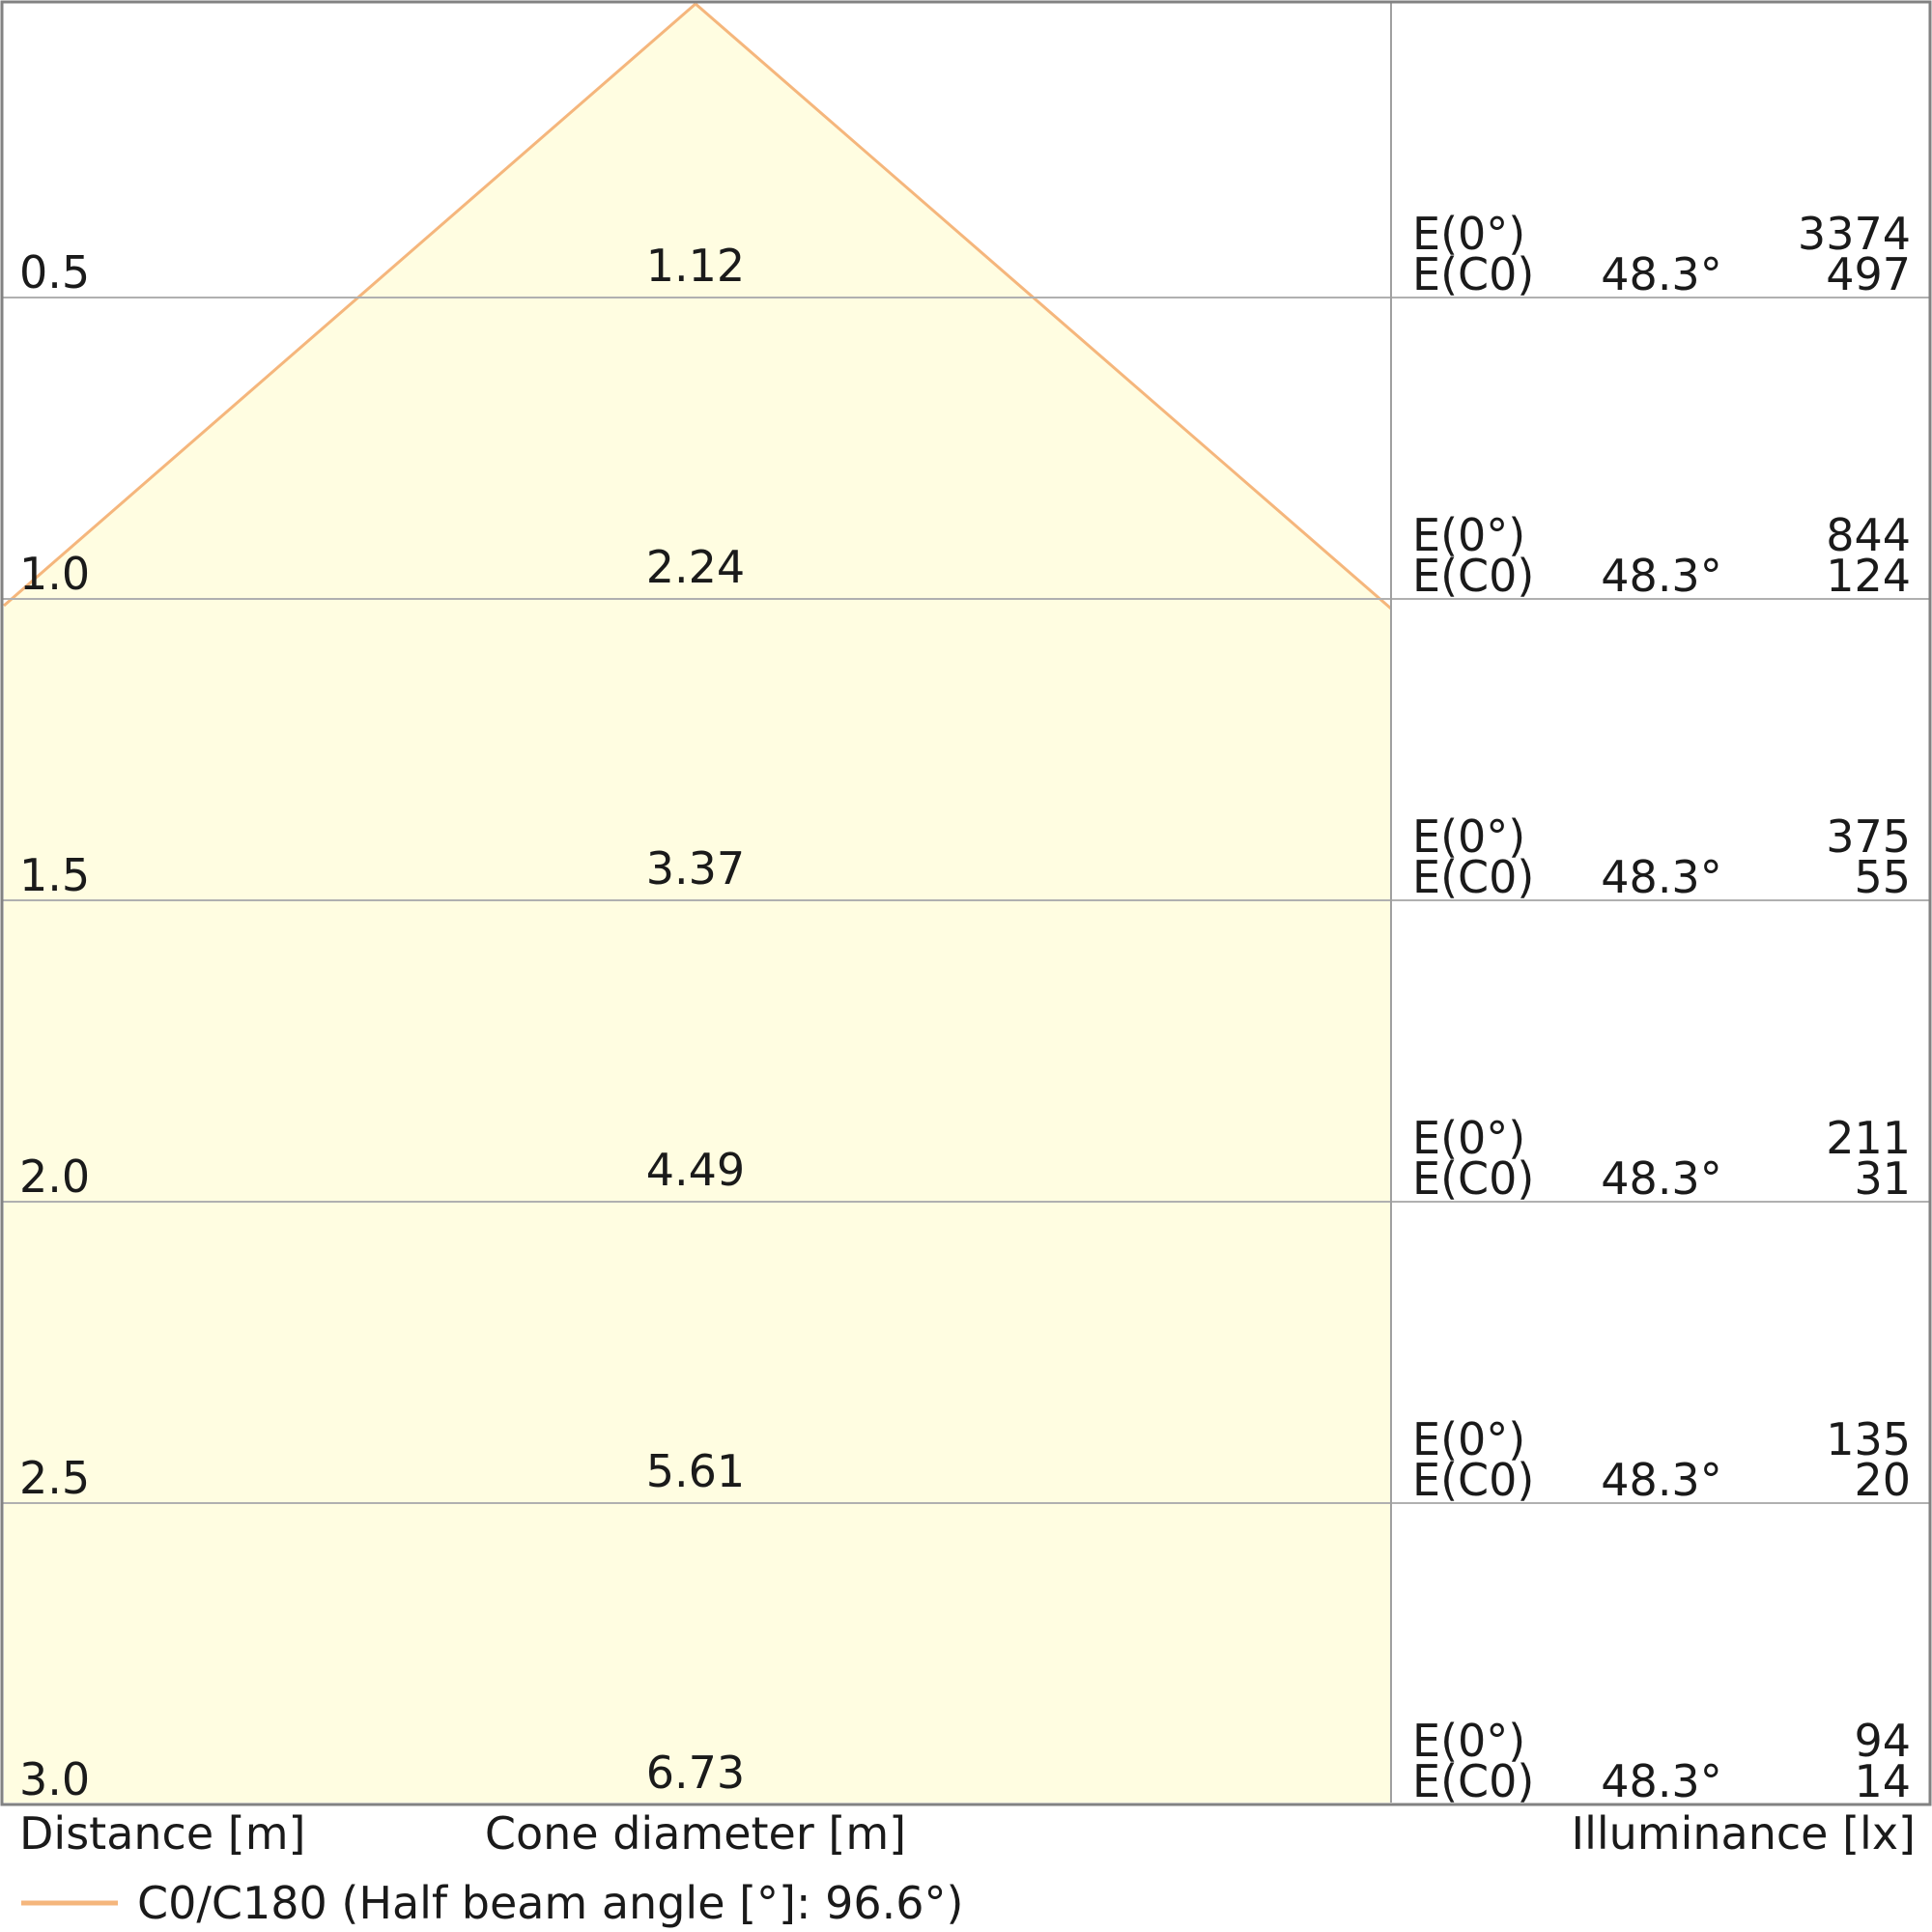 This screenshot has width=1932, height=1932. What do you see at coordinates (1868, 535) in the screenshot?
I see `e0-value-1: 844` at bounding box center [1868, 535].